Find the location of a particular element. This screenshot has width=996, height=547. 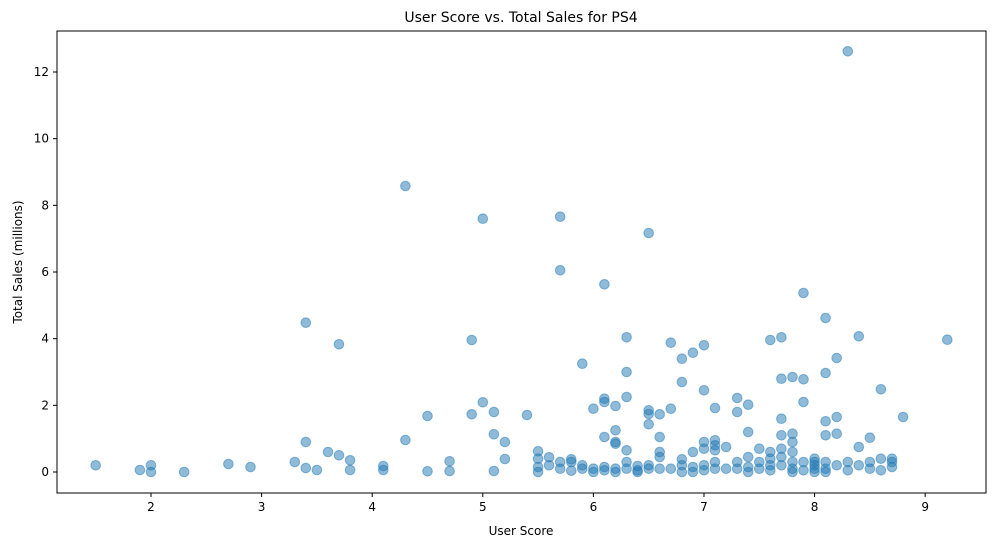

y-tick-label: 6 is located at coordinates (45, 272).